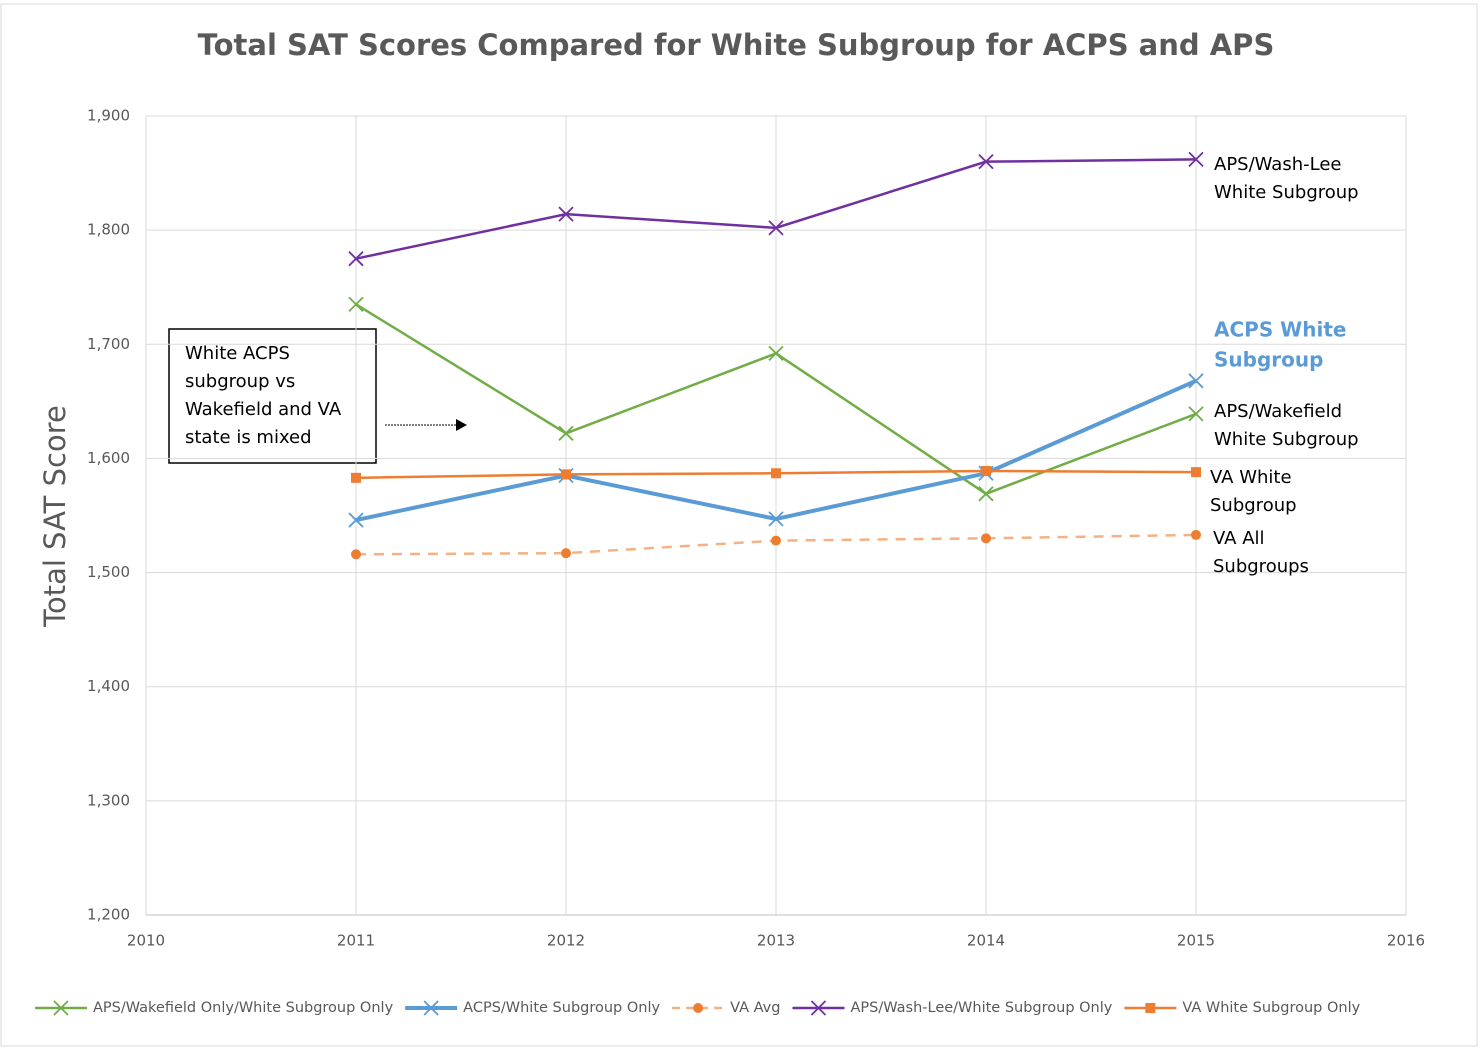  I want to click on annotation: APS/Wakefield, so click(1278, 411).